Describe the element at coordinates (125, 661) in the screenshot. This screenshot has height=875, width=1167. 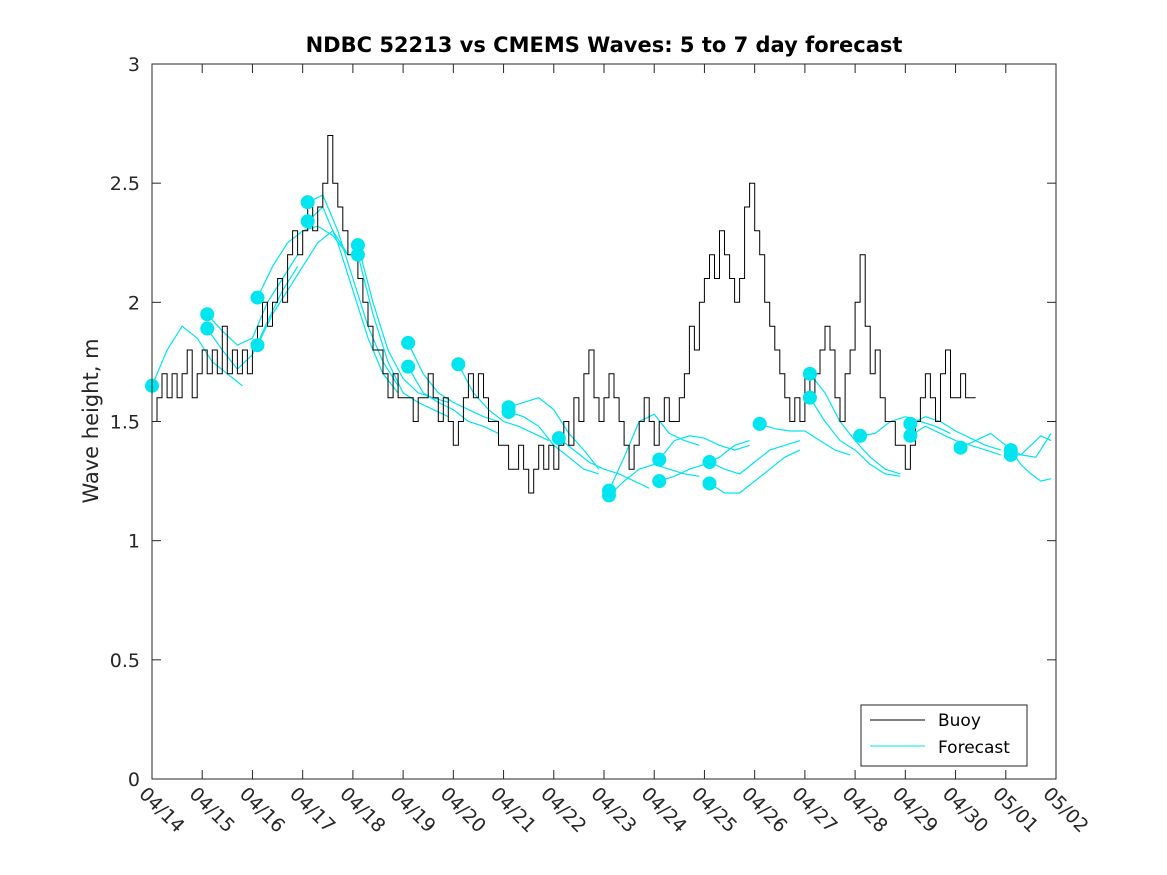
I see `y-tick-label: 0.5` at that location.